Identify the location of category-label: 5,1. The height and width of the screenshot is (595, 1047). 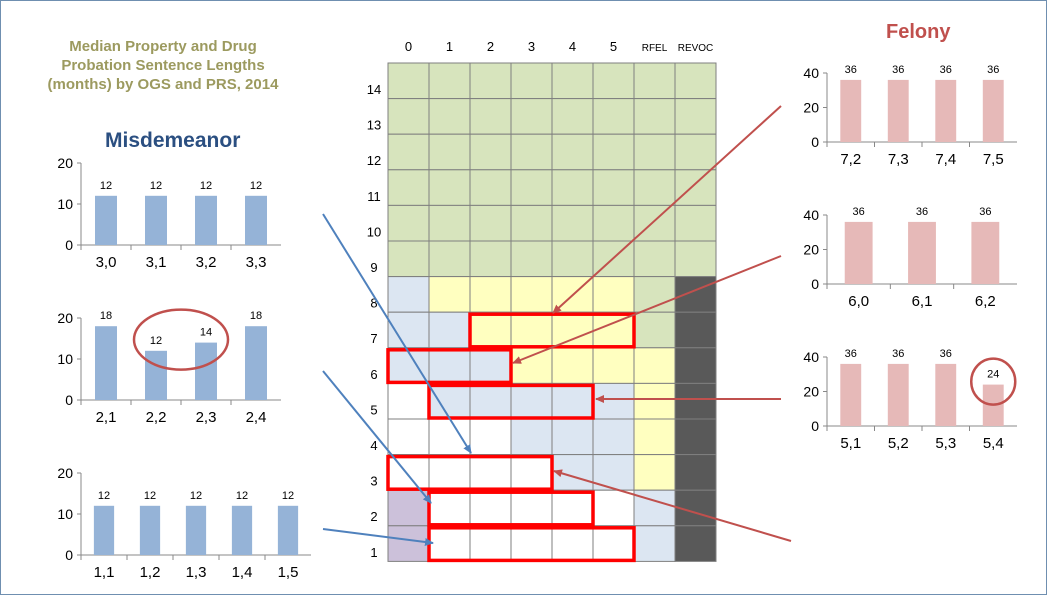
(850, 443).